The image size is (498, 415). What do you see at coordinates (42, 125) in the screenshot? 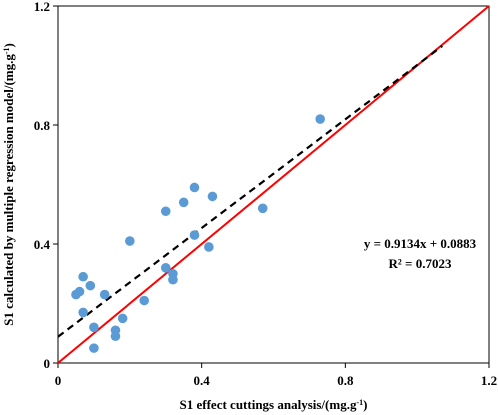
I see `y-tick-label: 0.8` at bounding box center [42, 125].